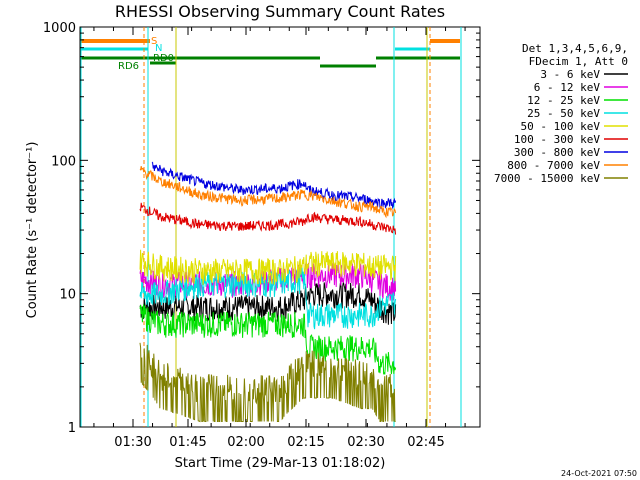 This screenshot has height=480, width=640. I want to click on status-label-rd6: RD6, so click(128, 66).